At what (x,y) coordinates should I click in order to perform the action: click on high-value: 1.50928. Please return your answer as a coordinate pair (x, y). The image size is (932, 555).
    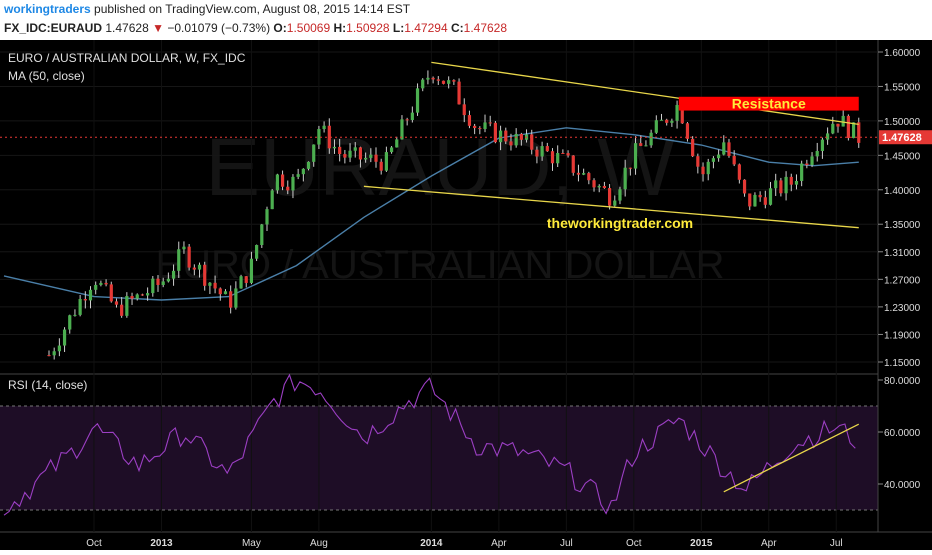
    Looking at the image, I should click on (368, 28).